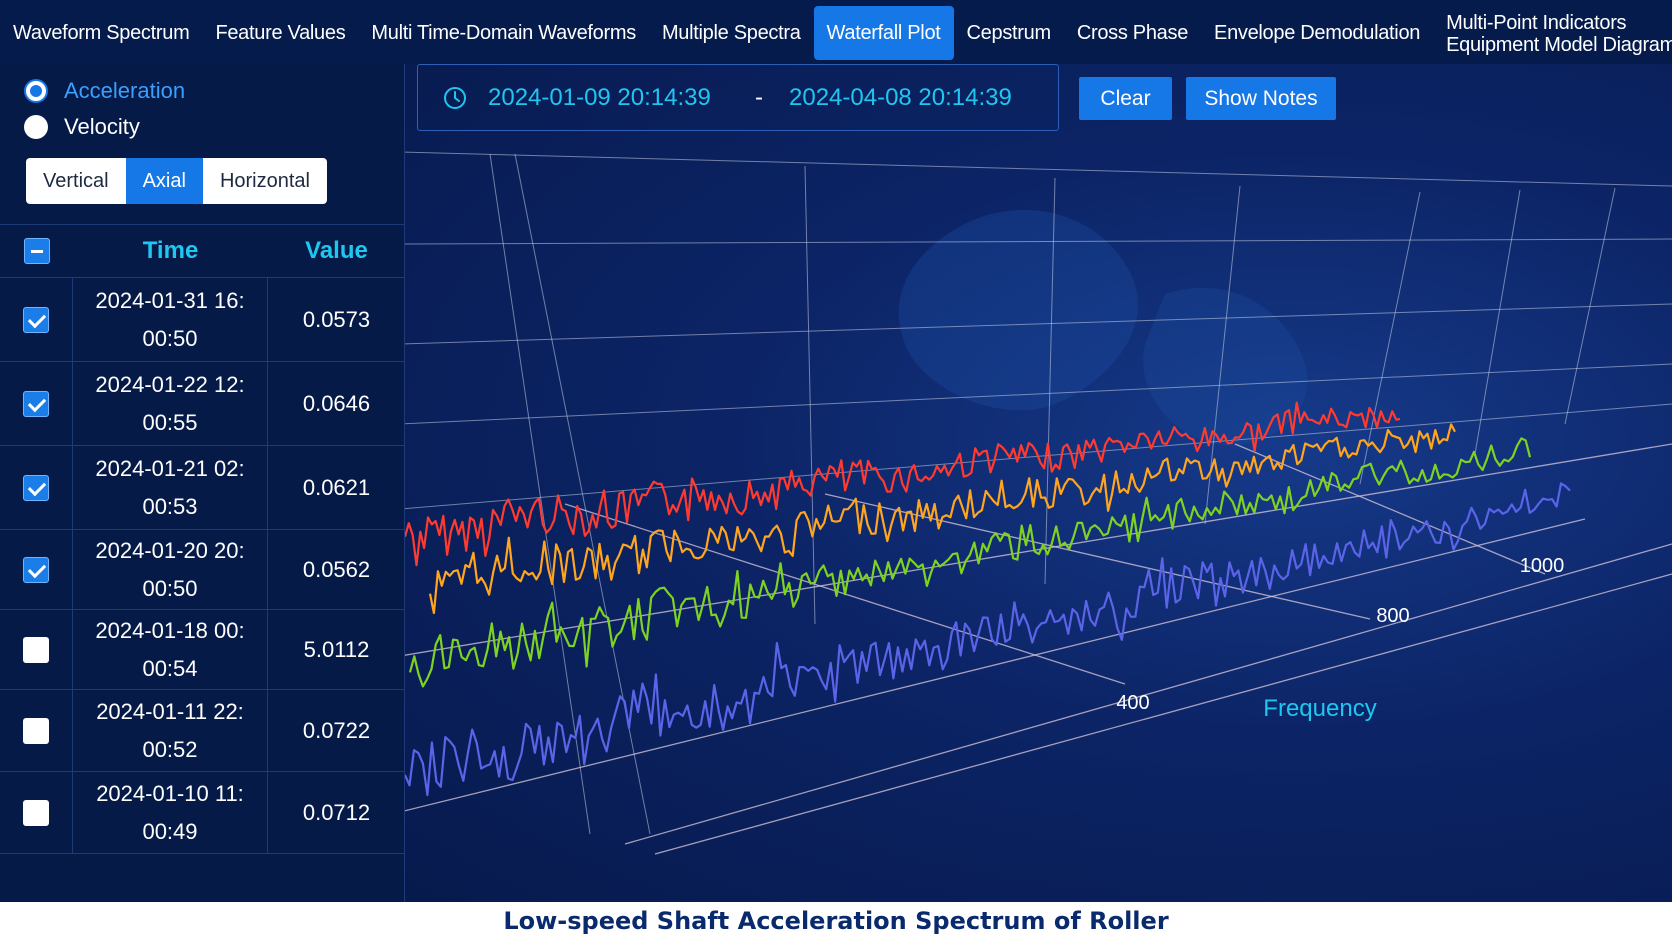 Image resolution: width=1672 pixels, height=941 pixels. Describe the element at coordinates (170, 668) in the screenshot. I see `row-time-line2: 00:54` at that location.